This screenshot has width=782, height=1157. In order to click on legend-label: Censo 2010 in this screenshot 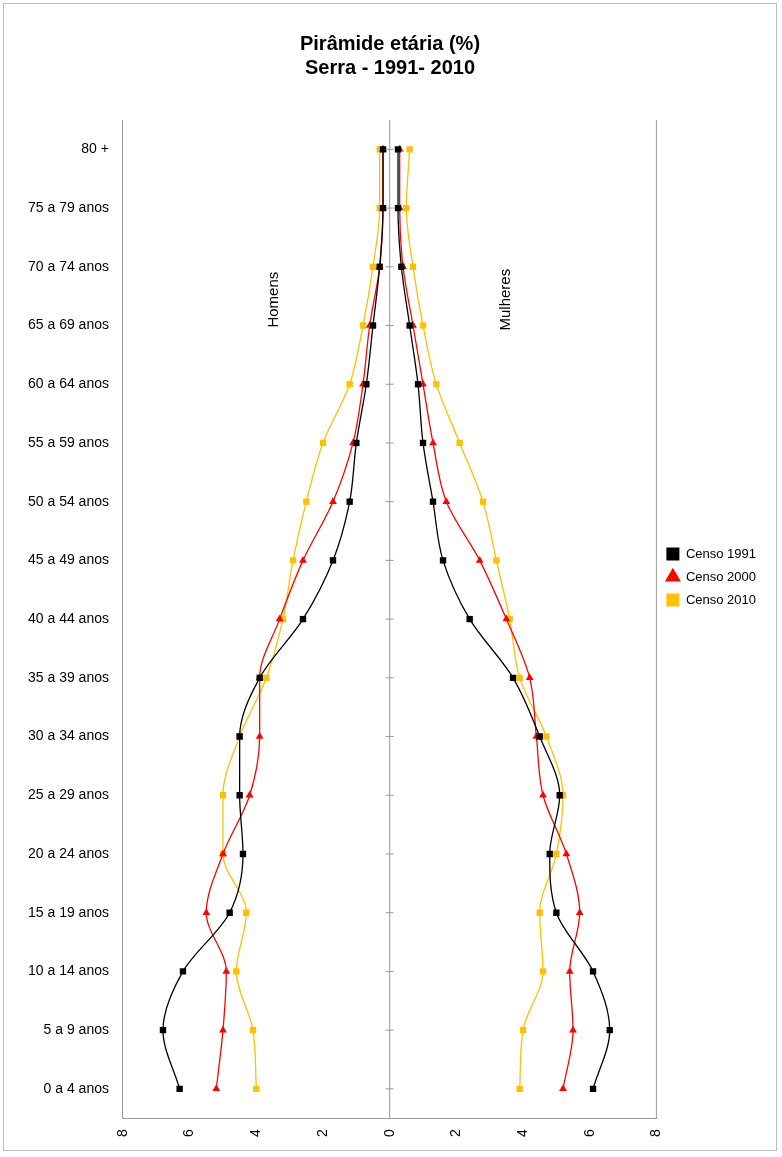, I will do `click(721, 599)`.